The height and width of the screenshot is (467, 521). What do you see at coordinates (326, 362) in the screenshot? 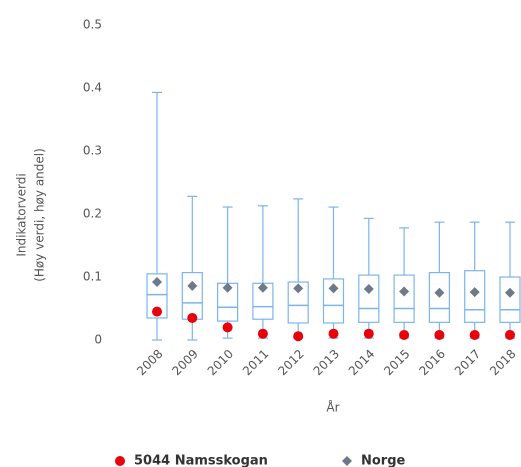
I see `x-tick-label: 2013` at bounding box center [326, 362].